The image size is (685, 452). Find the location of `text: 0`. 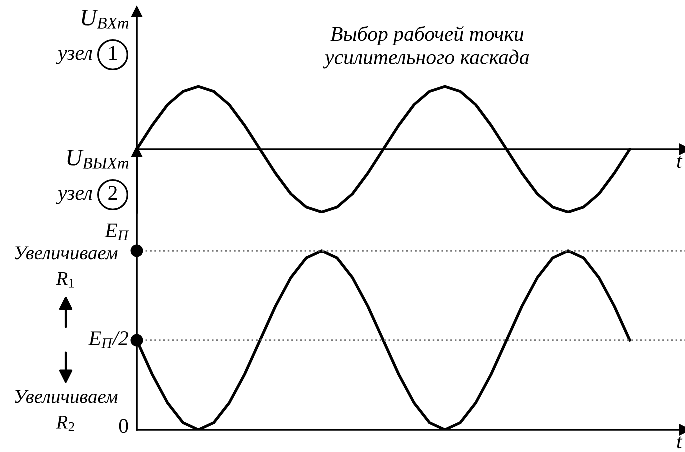

text: 0 is located at coordinates (123, 426).